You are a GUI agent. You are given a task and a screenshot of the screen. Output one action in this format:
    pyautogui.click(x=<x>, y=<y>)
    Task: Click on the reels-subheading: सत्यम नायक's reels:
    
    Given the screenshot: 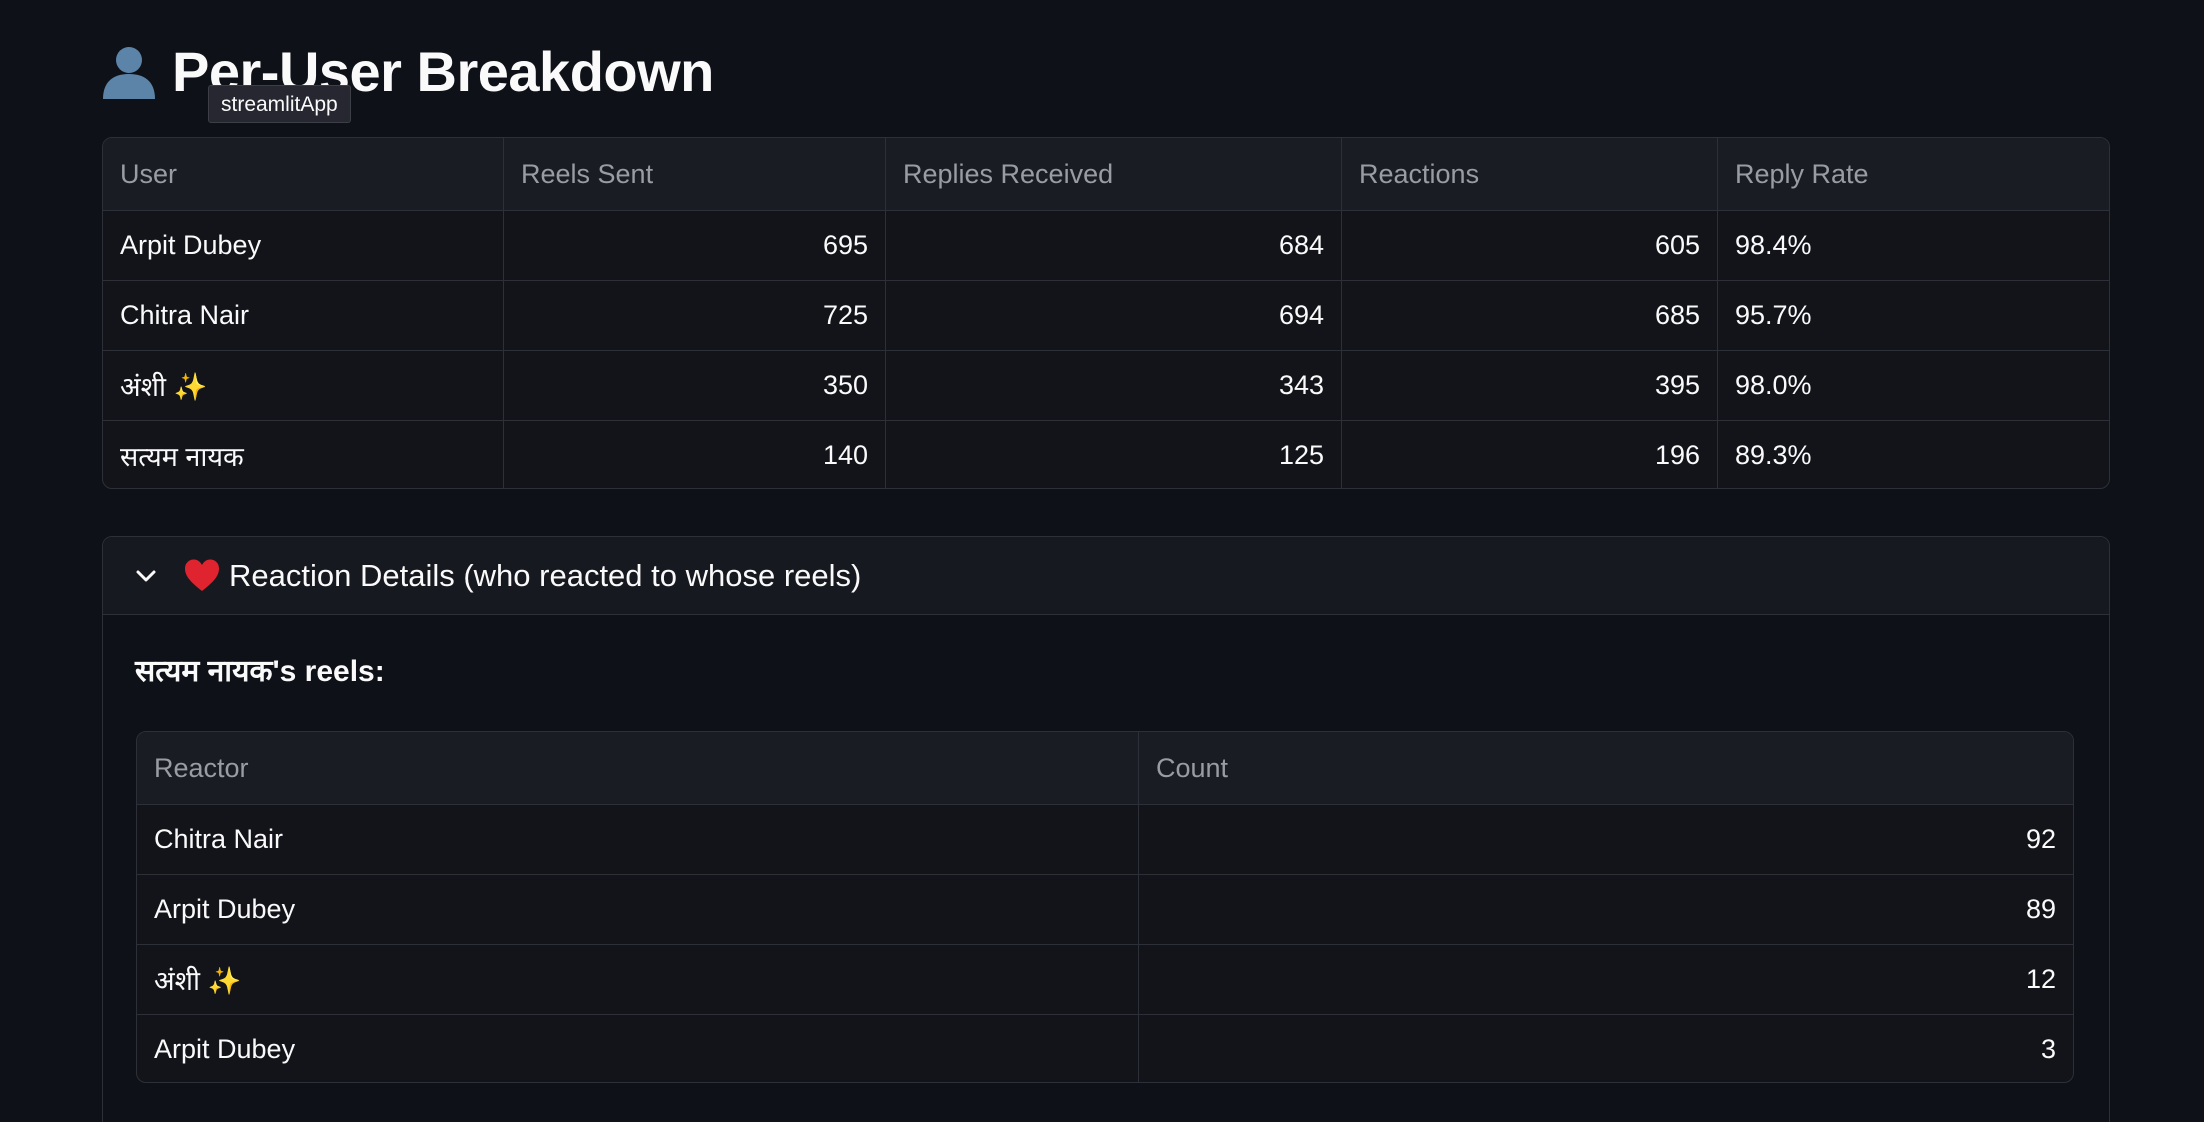 What is the action you would take?
    pyautogui.click(x=260, y=671)
    